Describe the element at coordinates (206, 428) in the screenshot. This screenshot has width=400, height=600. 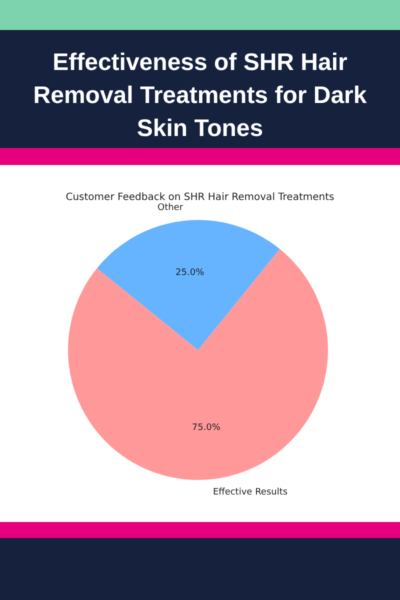
I see `data-label: 75.0%` at that location.